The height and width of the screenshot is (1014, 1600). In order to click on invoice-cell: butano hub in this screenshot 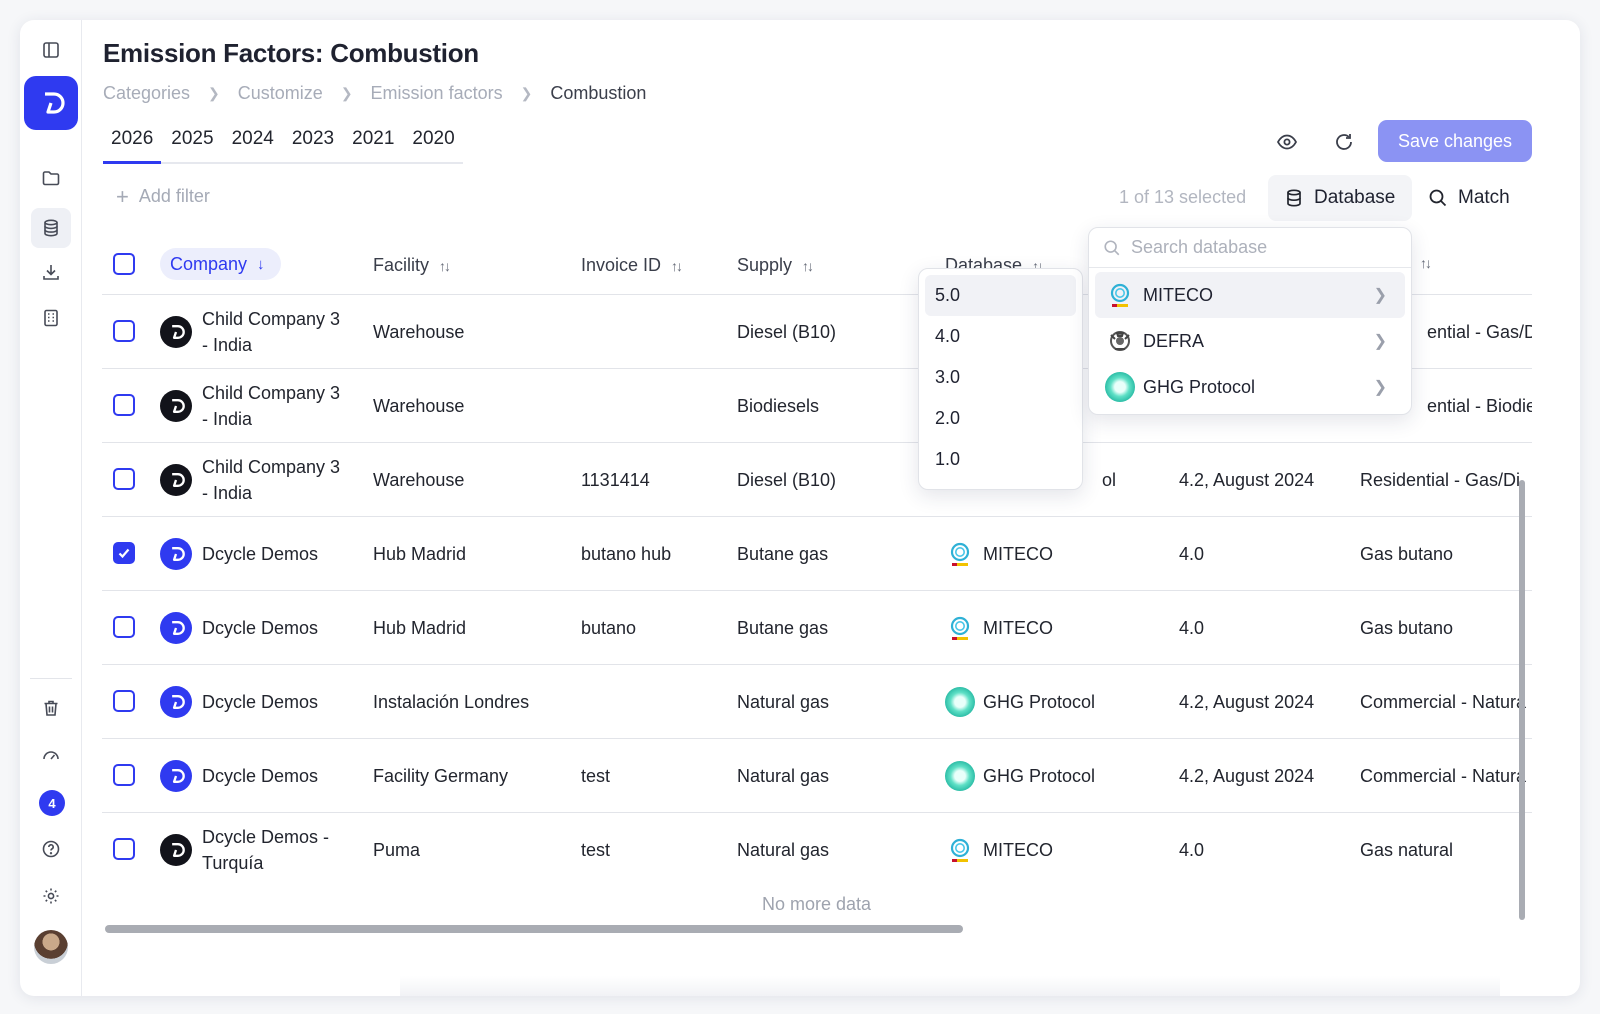, I will do `click(626, 554)`.